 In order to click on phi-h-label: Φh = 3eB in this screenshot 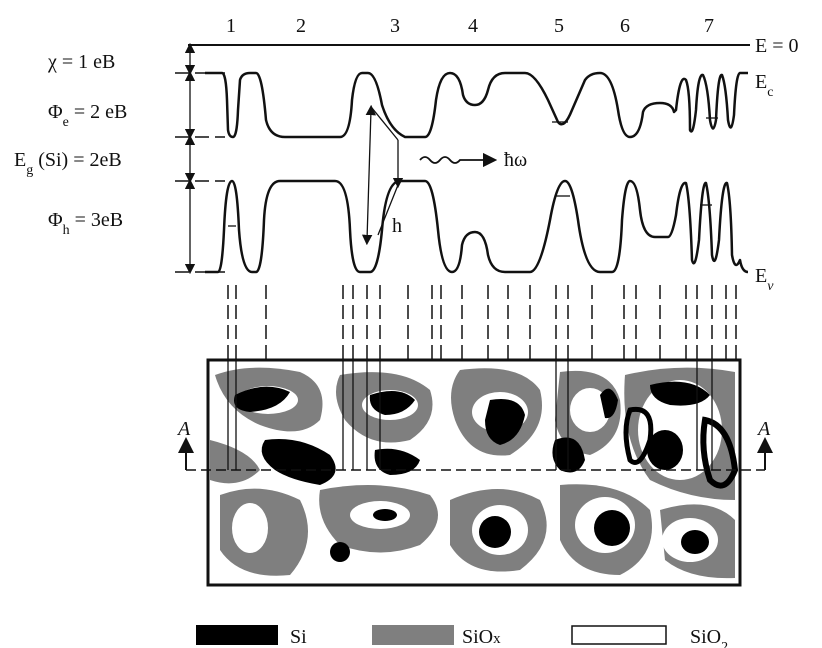, I will do `click(85, 223)`.